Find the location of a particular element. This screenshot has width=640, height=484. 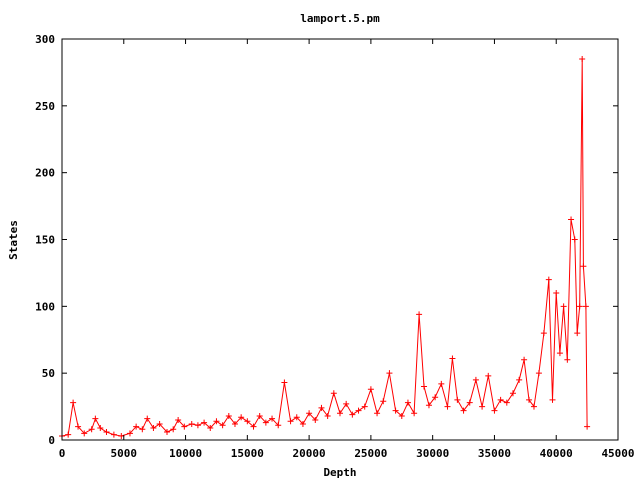

x-tick-label: 35000 is located at coordinates (494, 453).